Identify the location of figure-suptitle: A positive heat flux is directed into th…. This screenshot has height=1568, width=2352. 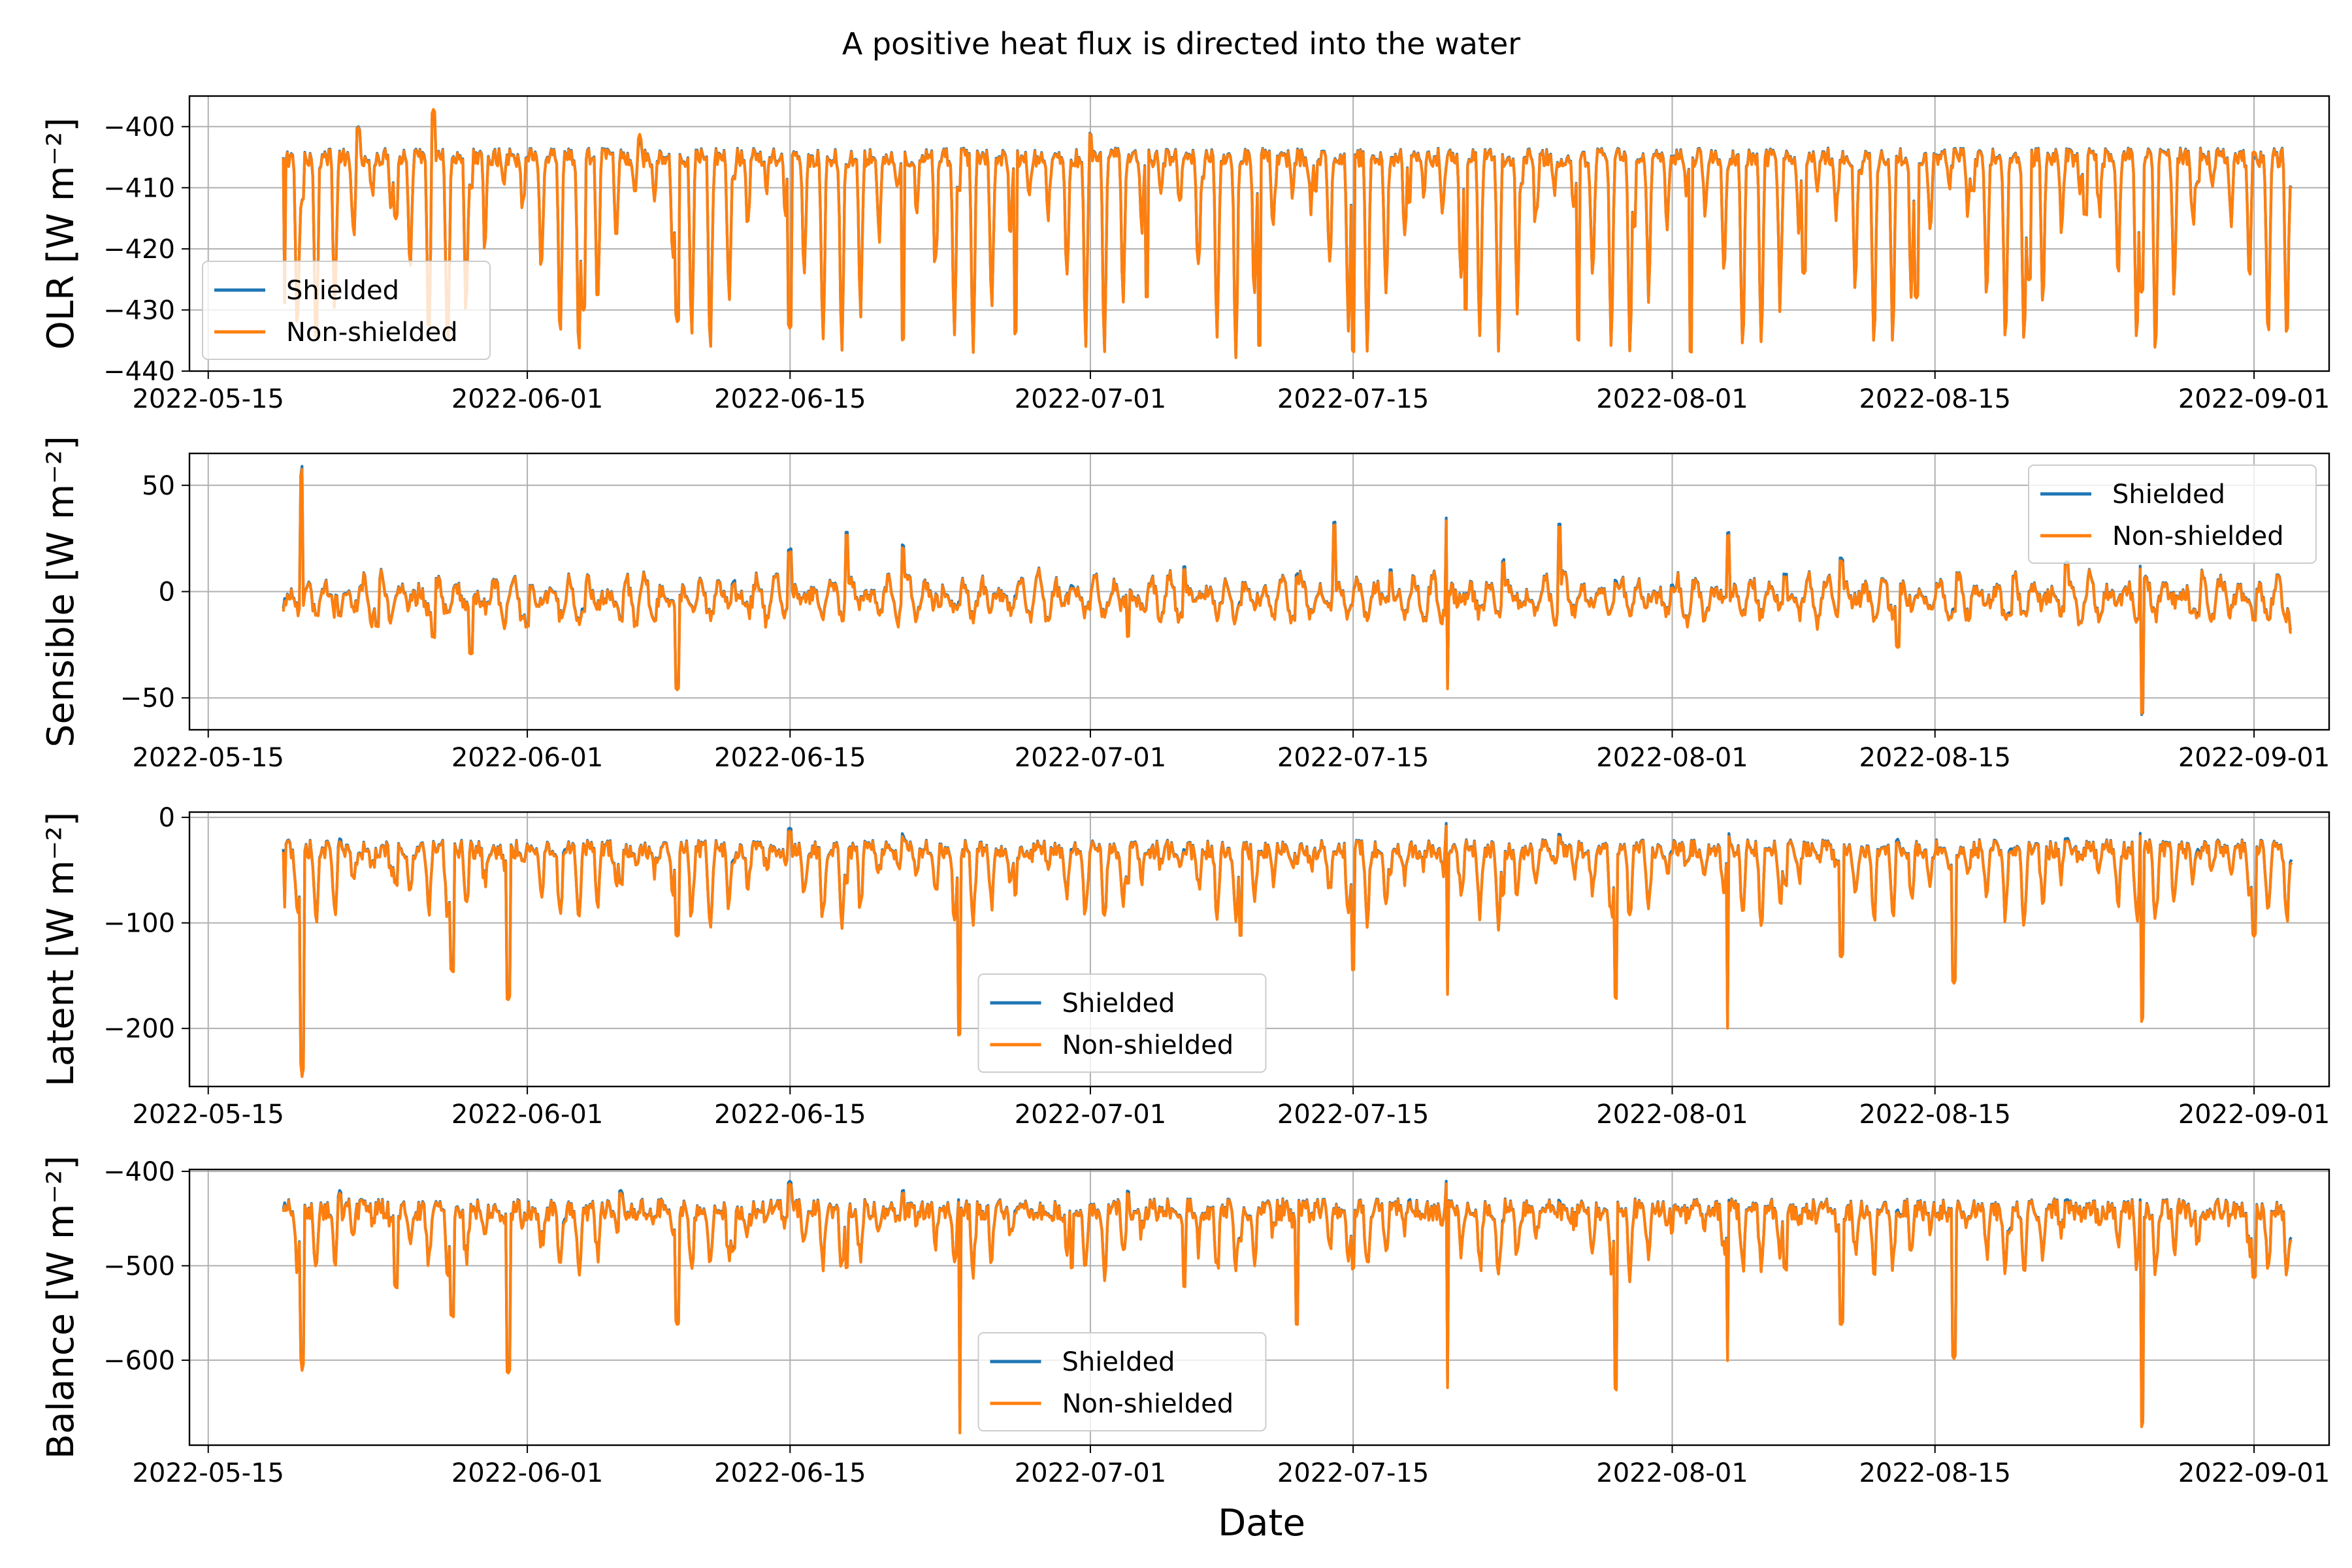
(1181, 43).